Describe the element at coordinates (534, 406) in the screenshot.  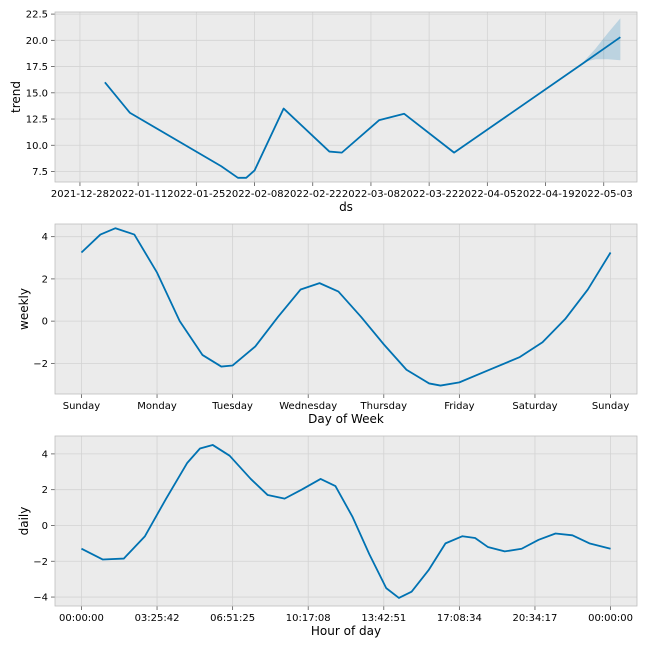
I see `x-tick-label: Saturday` at that location.